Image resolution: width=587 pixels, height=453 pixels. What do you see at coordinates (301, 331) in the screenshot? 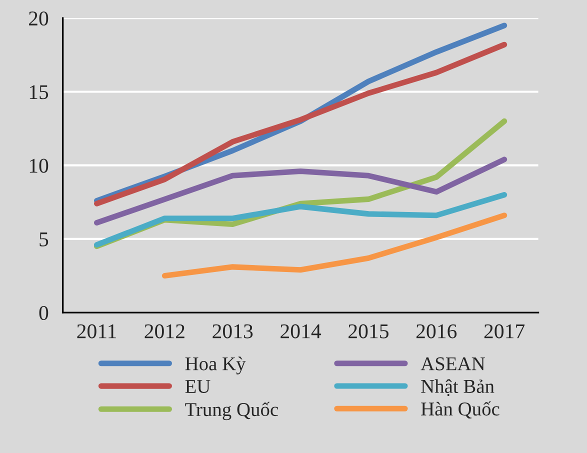
I see `x-tick-label: 2014` at bounding box center [301, 331].